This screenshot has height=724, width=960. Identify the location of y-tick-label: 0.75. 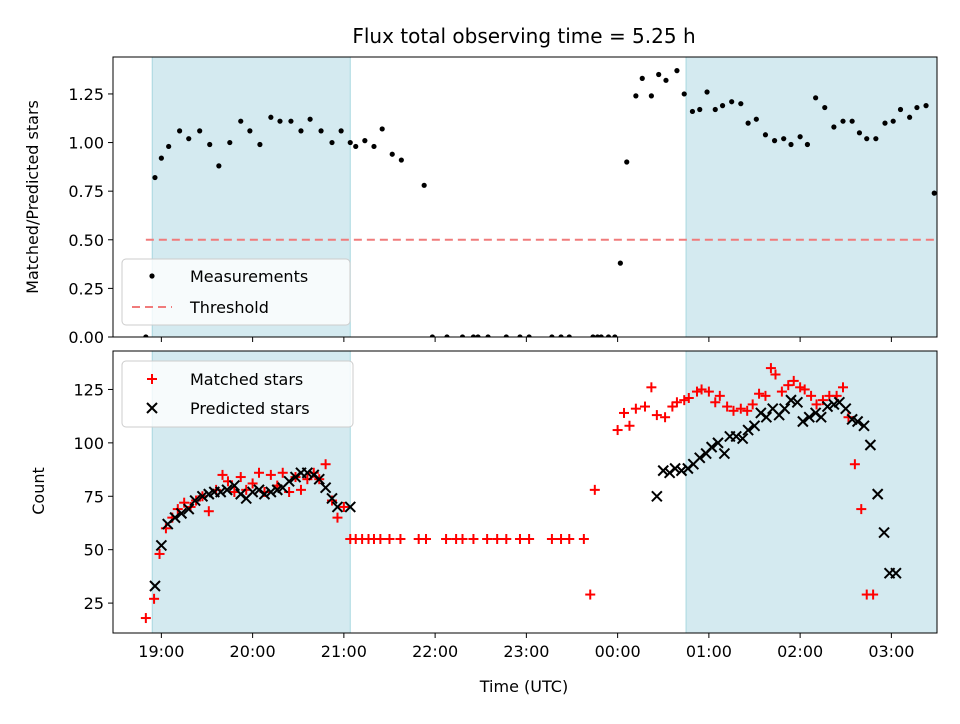
(86, 191).